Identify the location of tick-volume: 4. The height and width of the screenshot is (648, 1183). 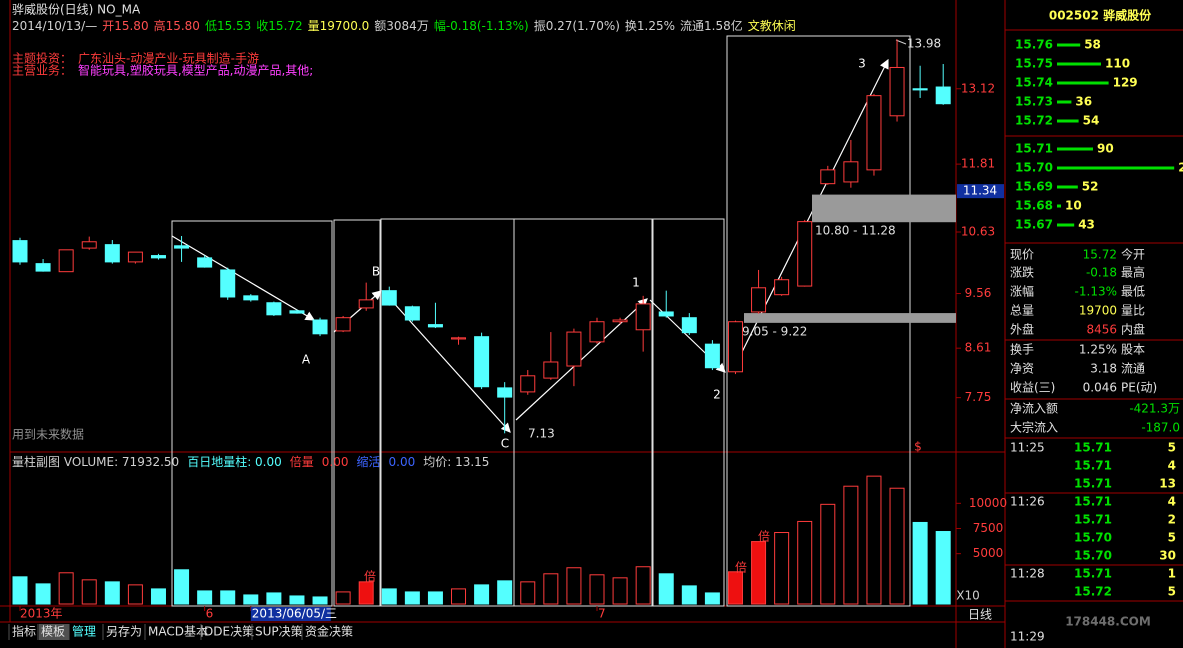
(1172, 502).